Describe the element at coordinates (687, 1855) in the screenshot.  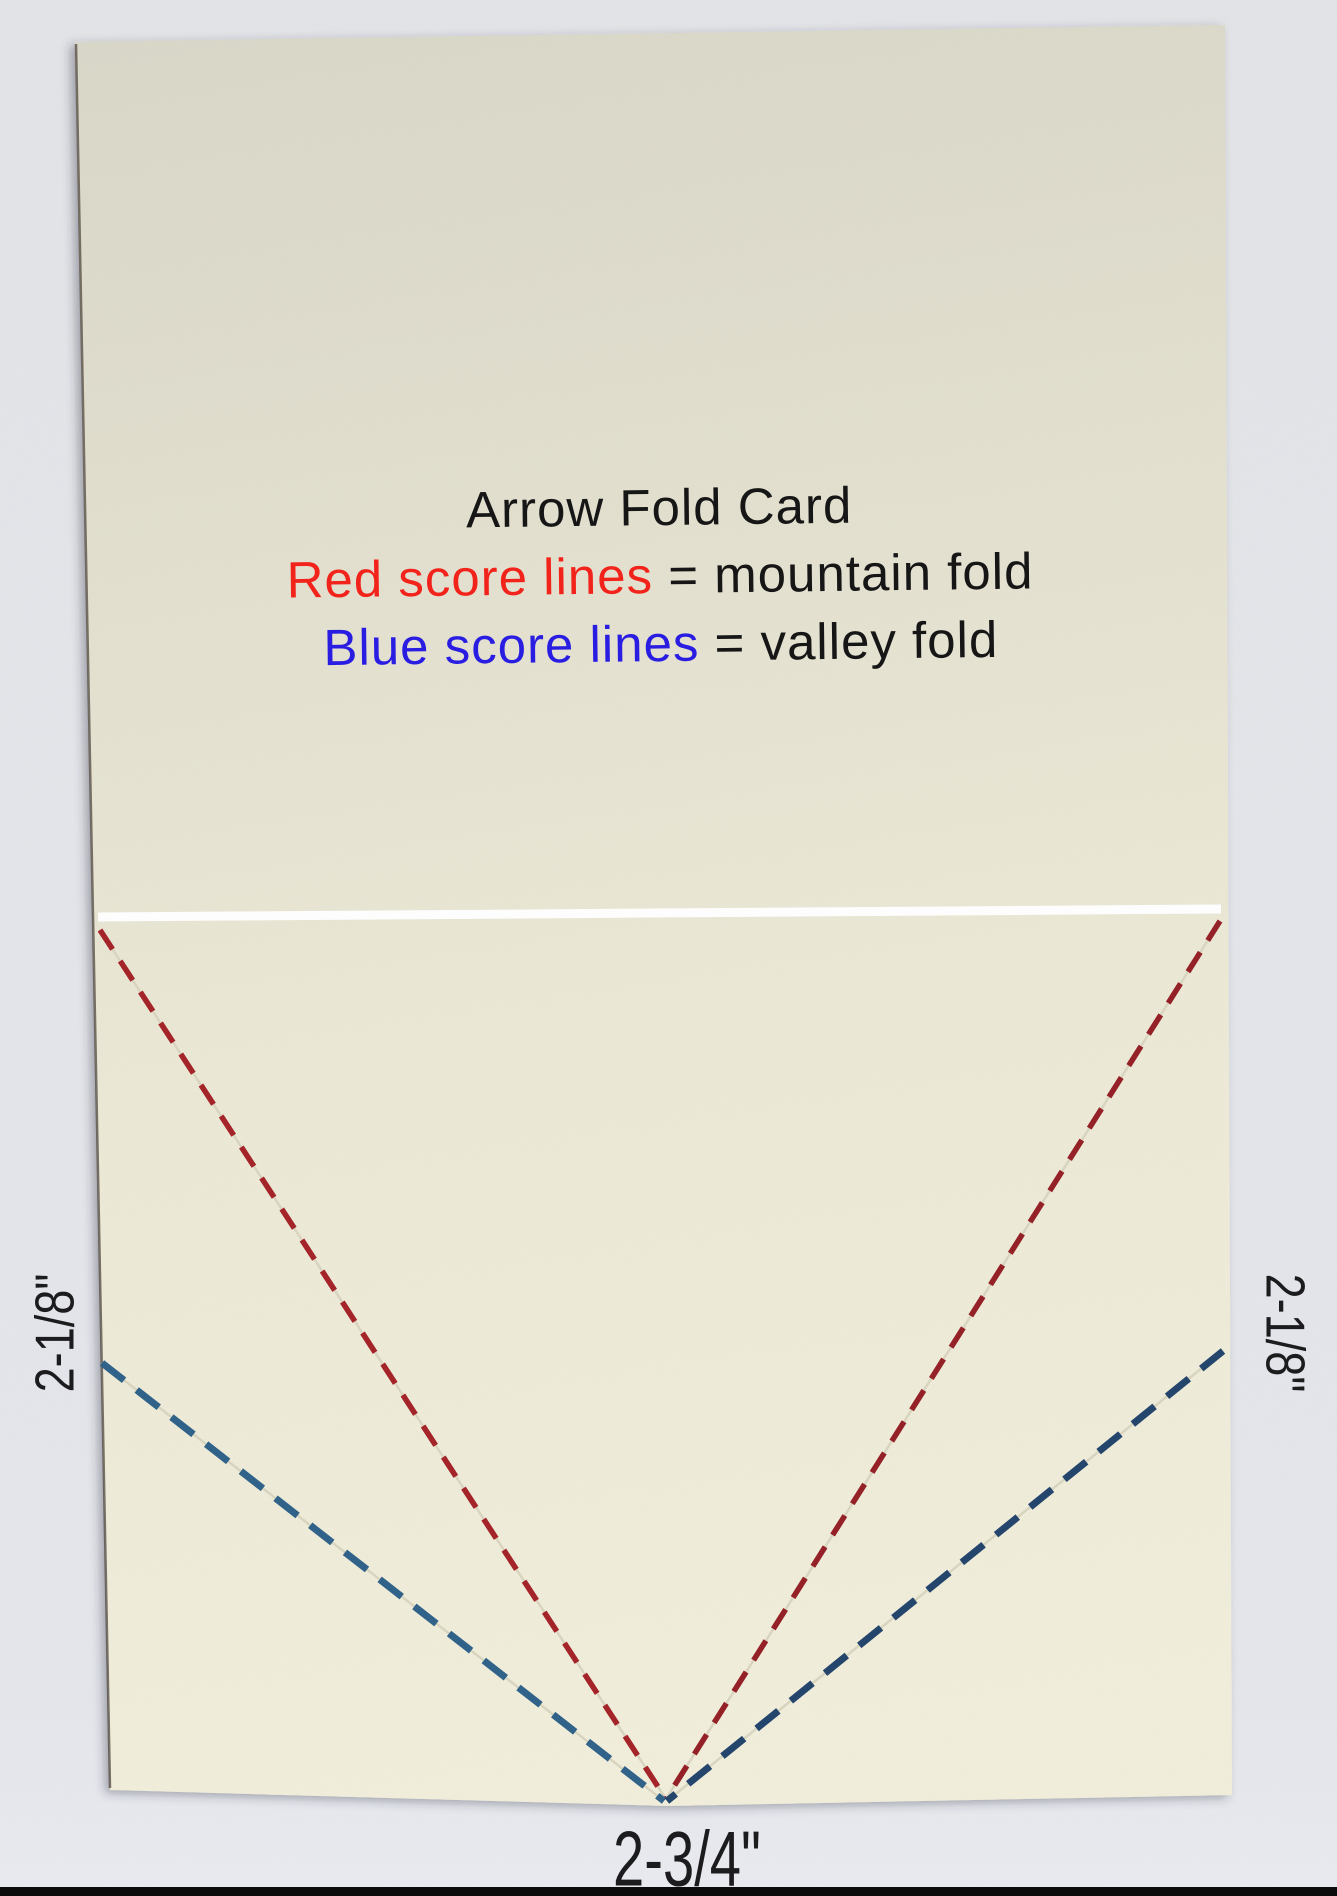
I see `measurement-bottom: 2-3/4"` at that location.